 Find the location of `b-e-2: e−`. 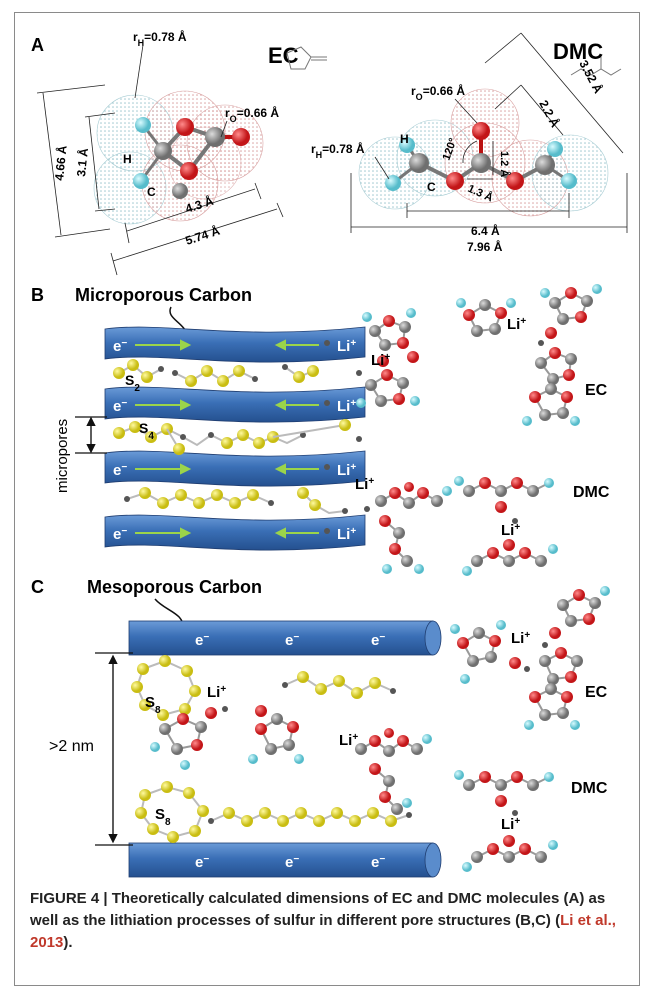

b-e-2: e− is located at coordinates (120, 407).